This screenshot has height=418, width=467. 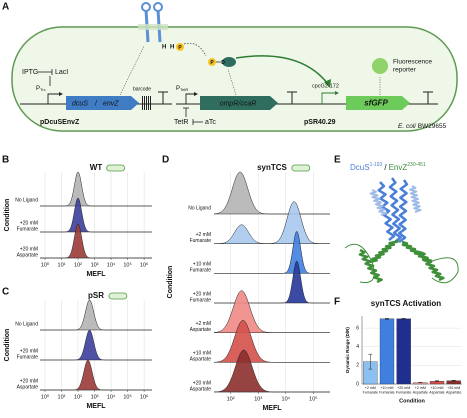 What do you see at coordinates (320, 122) in the screenshot?
I see `plasmid-name: pSR40.29` at bounding box center [320, 122].